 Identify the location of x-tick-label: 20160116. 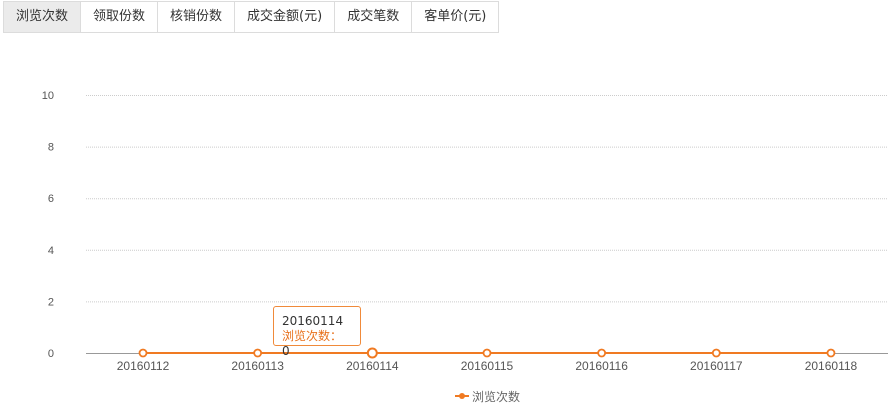
(601, 366).